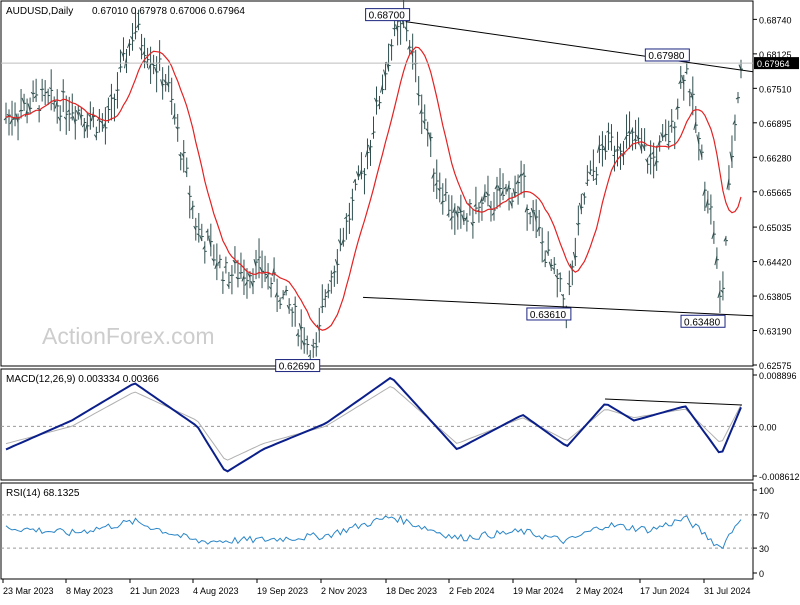  What do you see at coordinates (764, 516) in the screenshot?
I see `rsi-tick-label: 70` at bounding box center [764, 516].